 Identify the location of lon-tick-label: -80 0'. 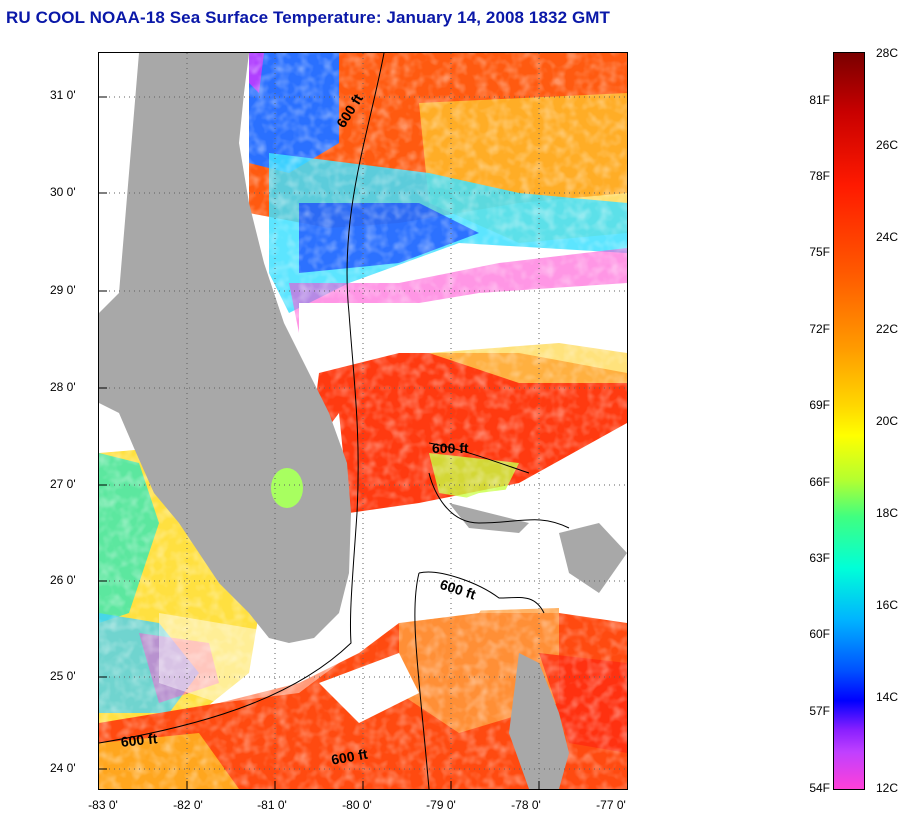
(357, 805).